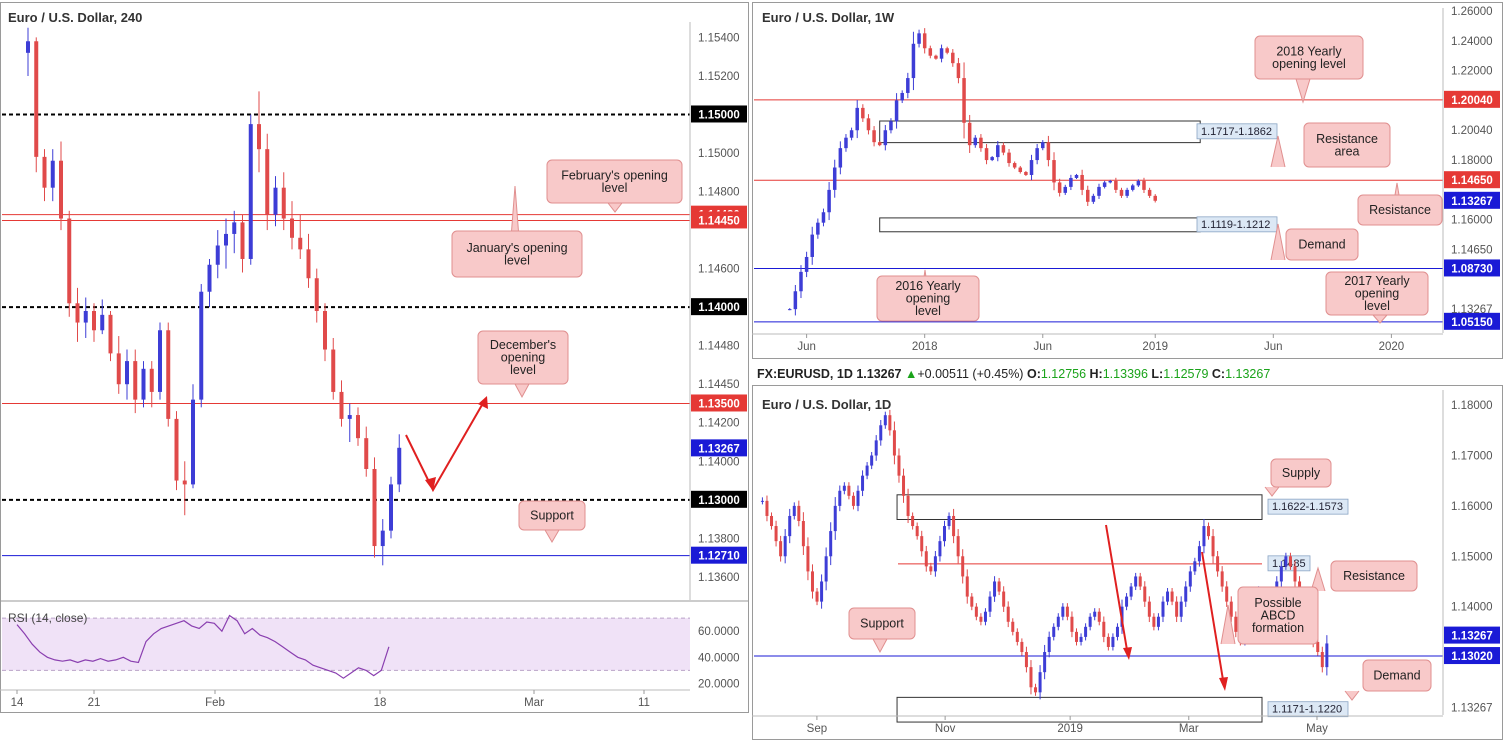  I want to click on price-tick-label: 1.14200, so click(719, 424).